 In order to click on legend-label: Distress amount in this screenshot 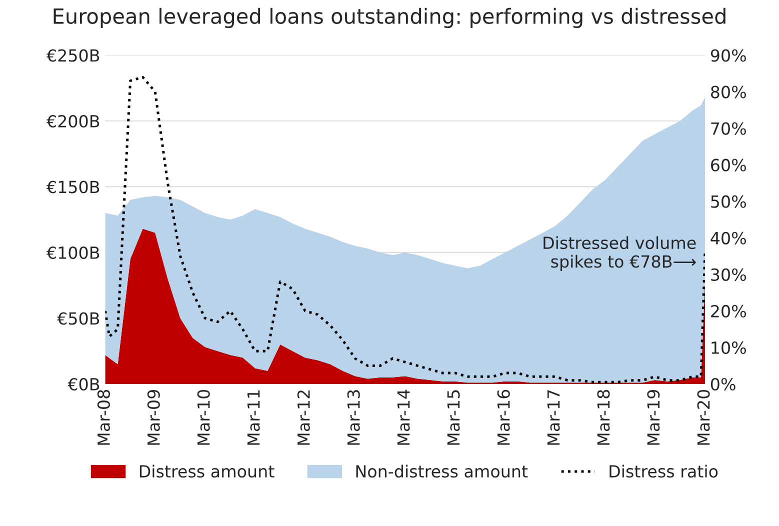, I will do `click(207, 471)`.